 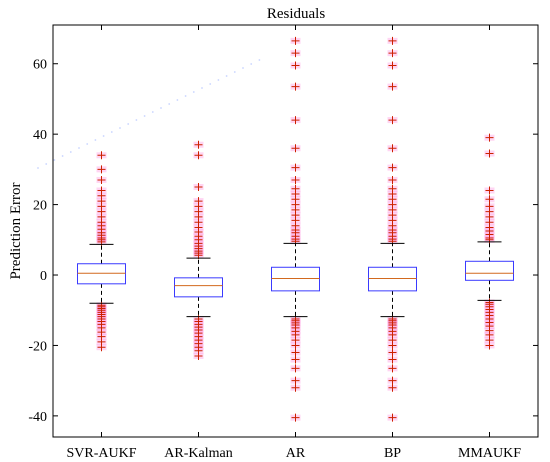 What do you see at coordinates (40, 135) in the screenshot?
I see `y-tick-label: 40` at bounding box center [40, 135].